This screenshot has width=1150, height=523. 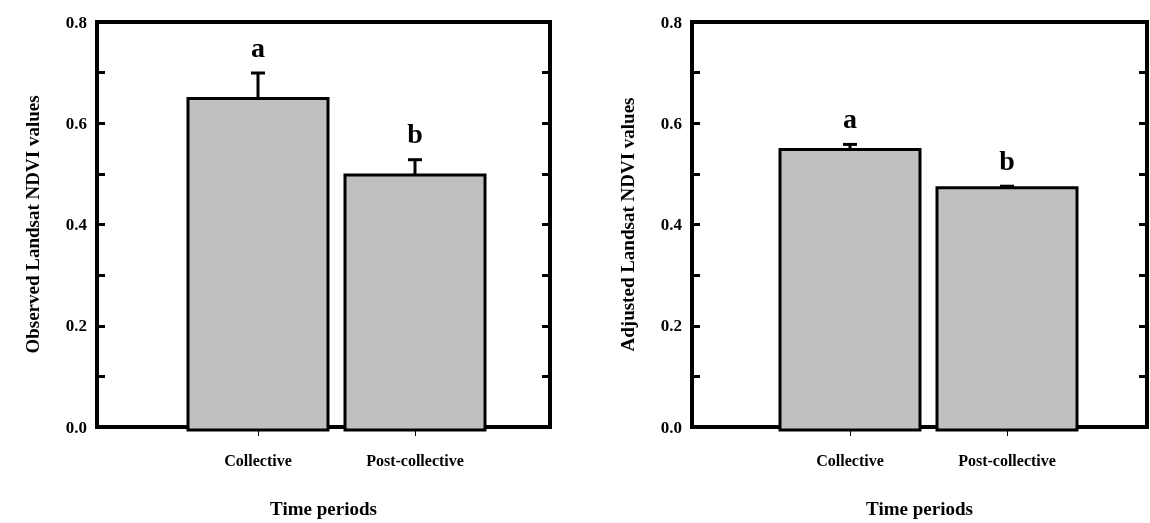 What do you see at coordinates (627, 224) in the screenshot?
I see `y-axis-title: Adjusted Landsat NDVI values` at bounding box center [627, 224].